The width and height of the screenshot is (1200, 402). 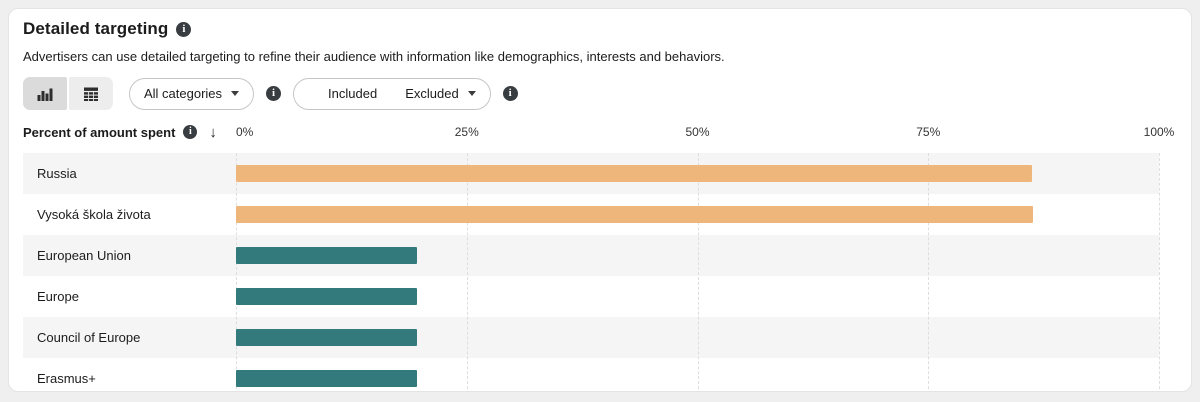 What do you see at coordinates (66, 378) in the screenshot?
I see `row-label: Erasmus+` at bounding box center [66, 378].